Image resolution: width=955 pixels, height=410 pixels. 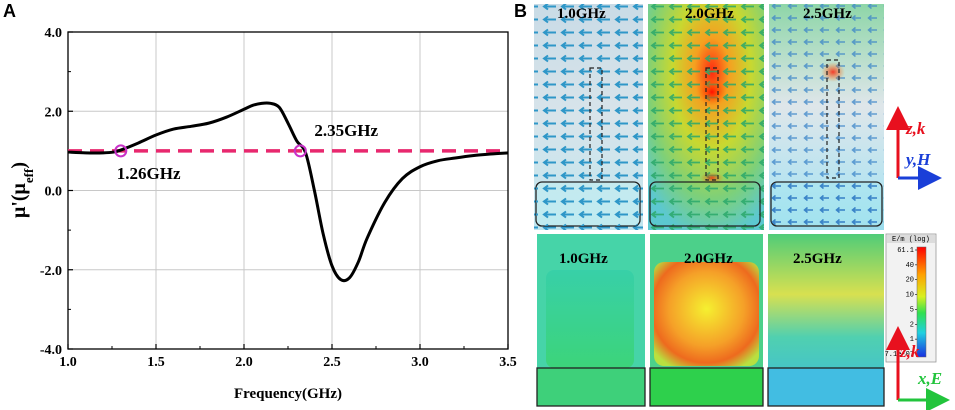 What do you see at coordinates (346, 130) in the screenshot?
I see `marker-label: 2.35GHz` at bounding box center [346, 130].